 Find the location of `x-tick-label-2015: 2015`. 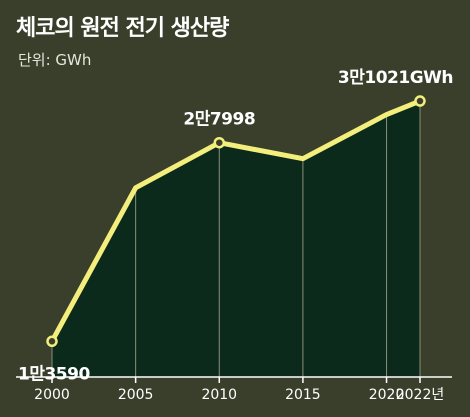

x-tick-label-2015: 2015 is located at coordinates (303, 395).